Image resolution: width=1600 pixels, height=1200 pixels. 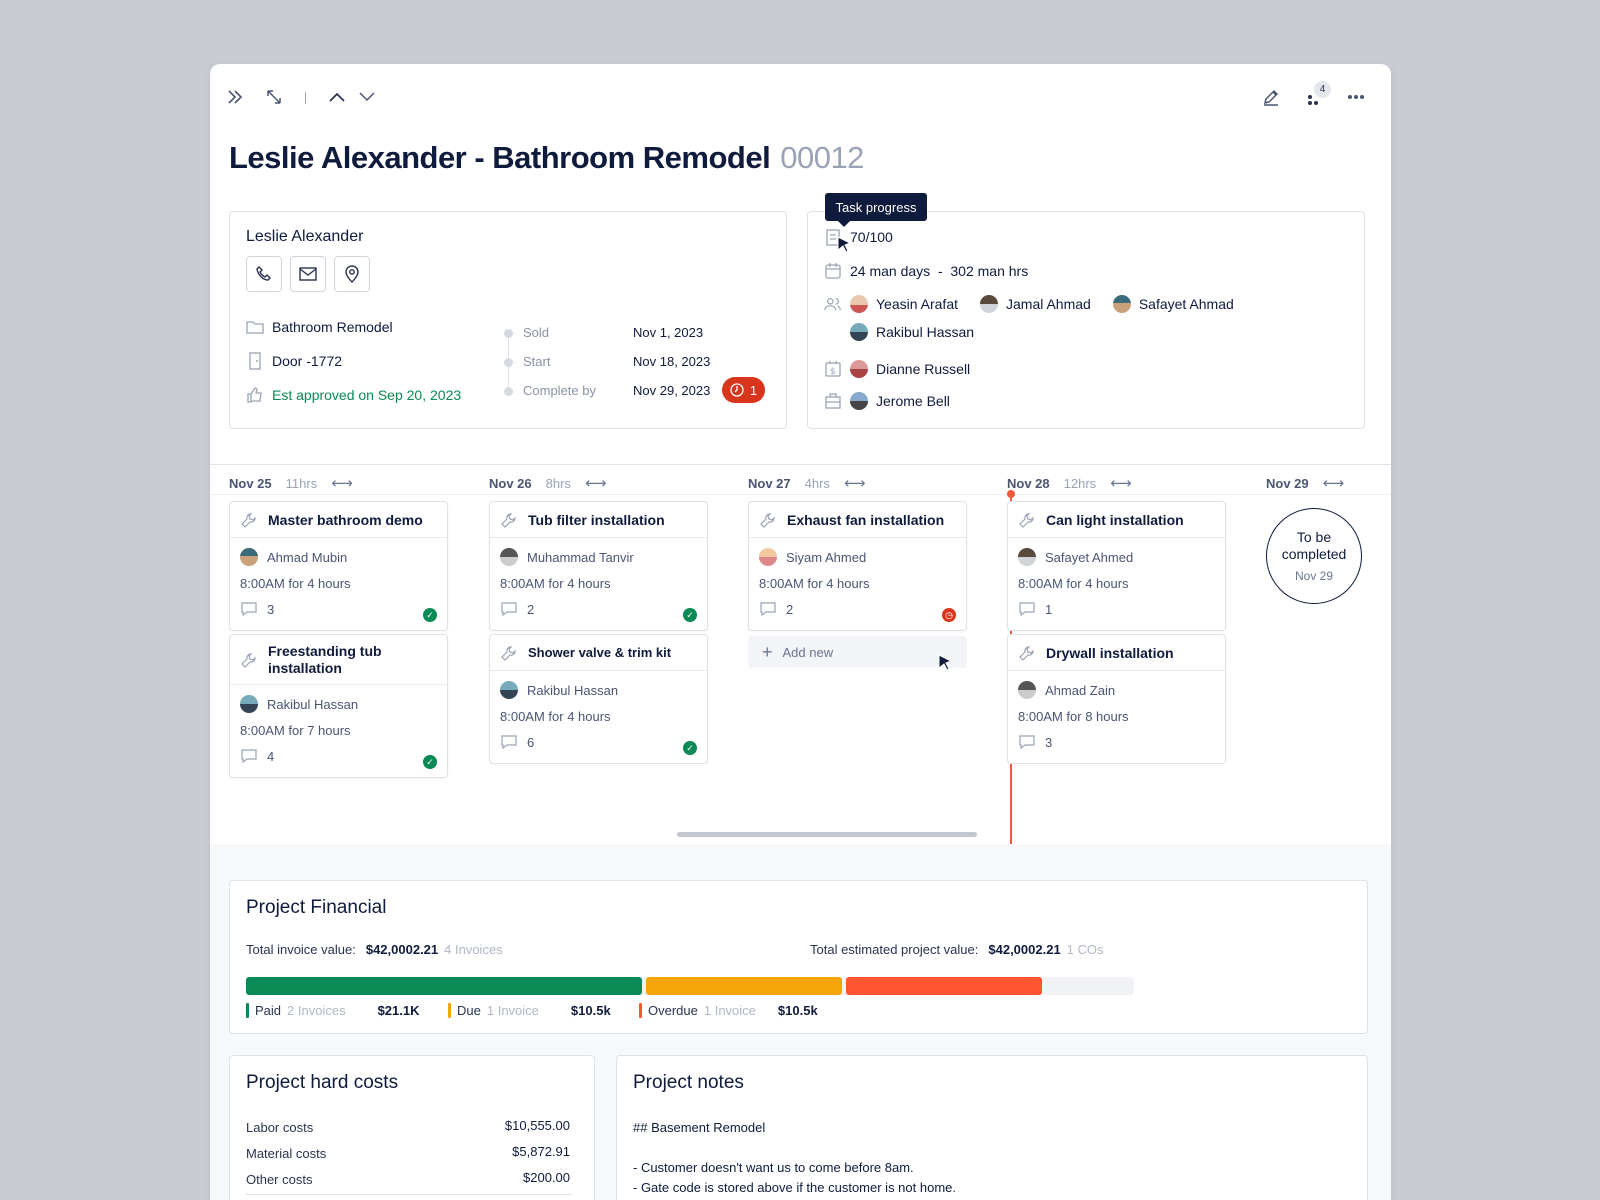 I want to click on location-button, so click(x=352, y=274).